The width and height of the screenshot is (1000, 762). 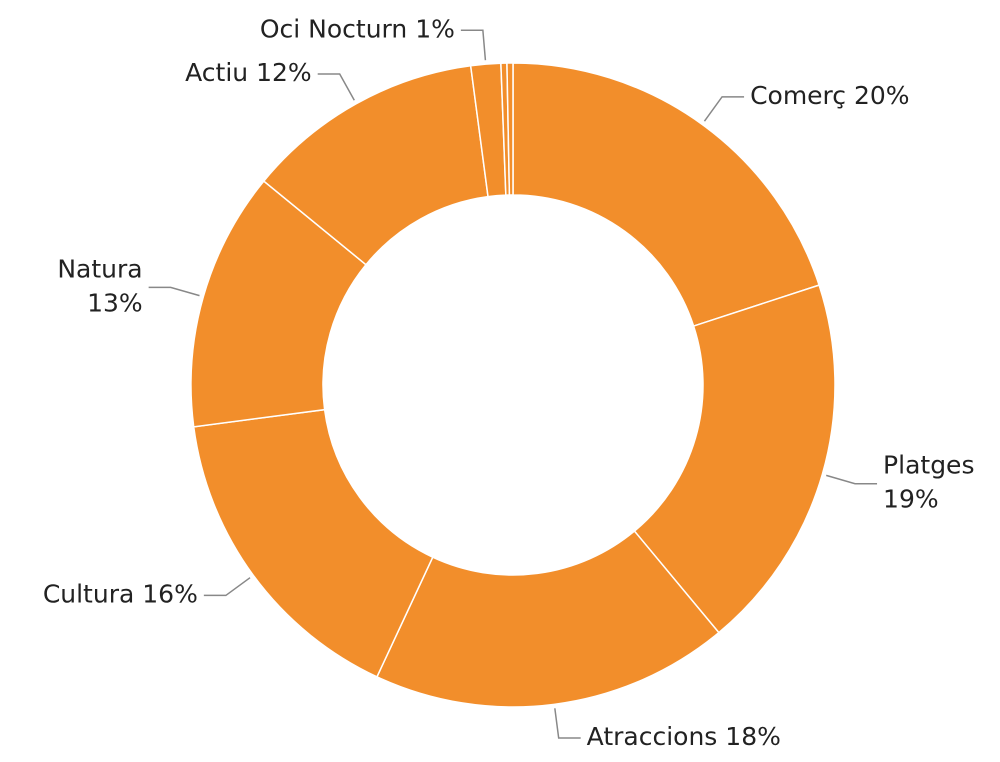 What do you see at coordinates (753, 736) in the screenshot?
I see `slice-label-value: 18%` at bounding box center [753, 736].